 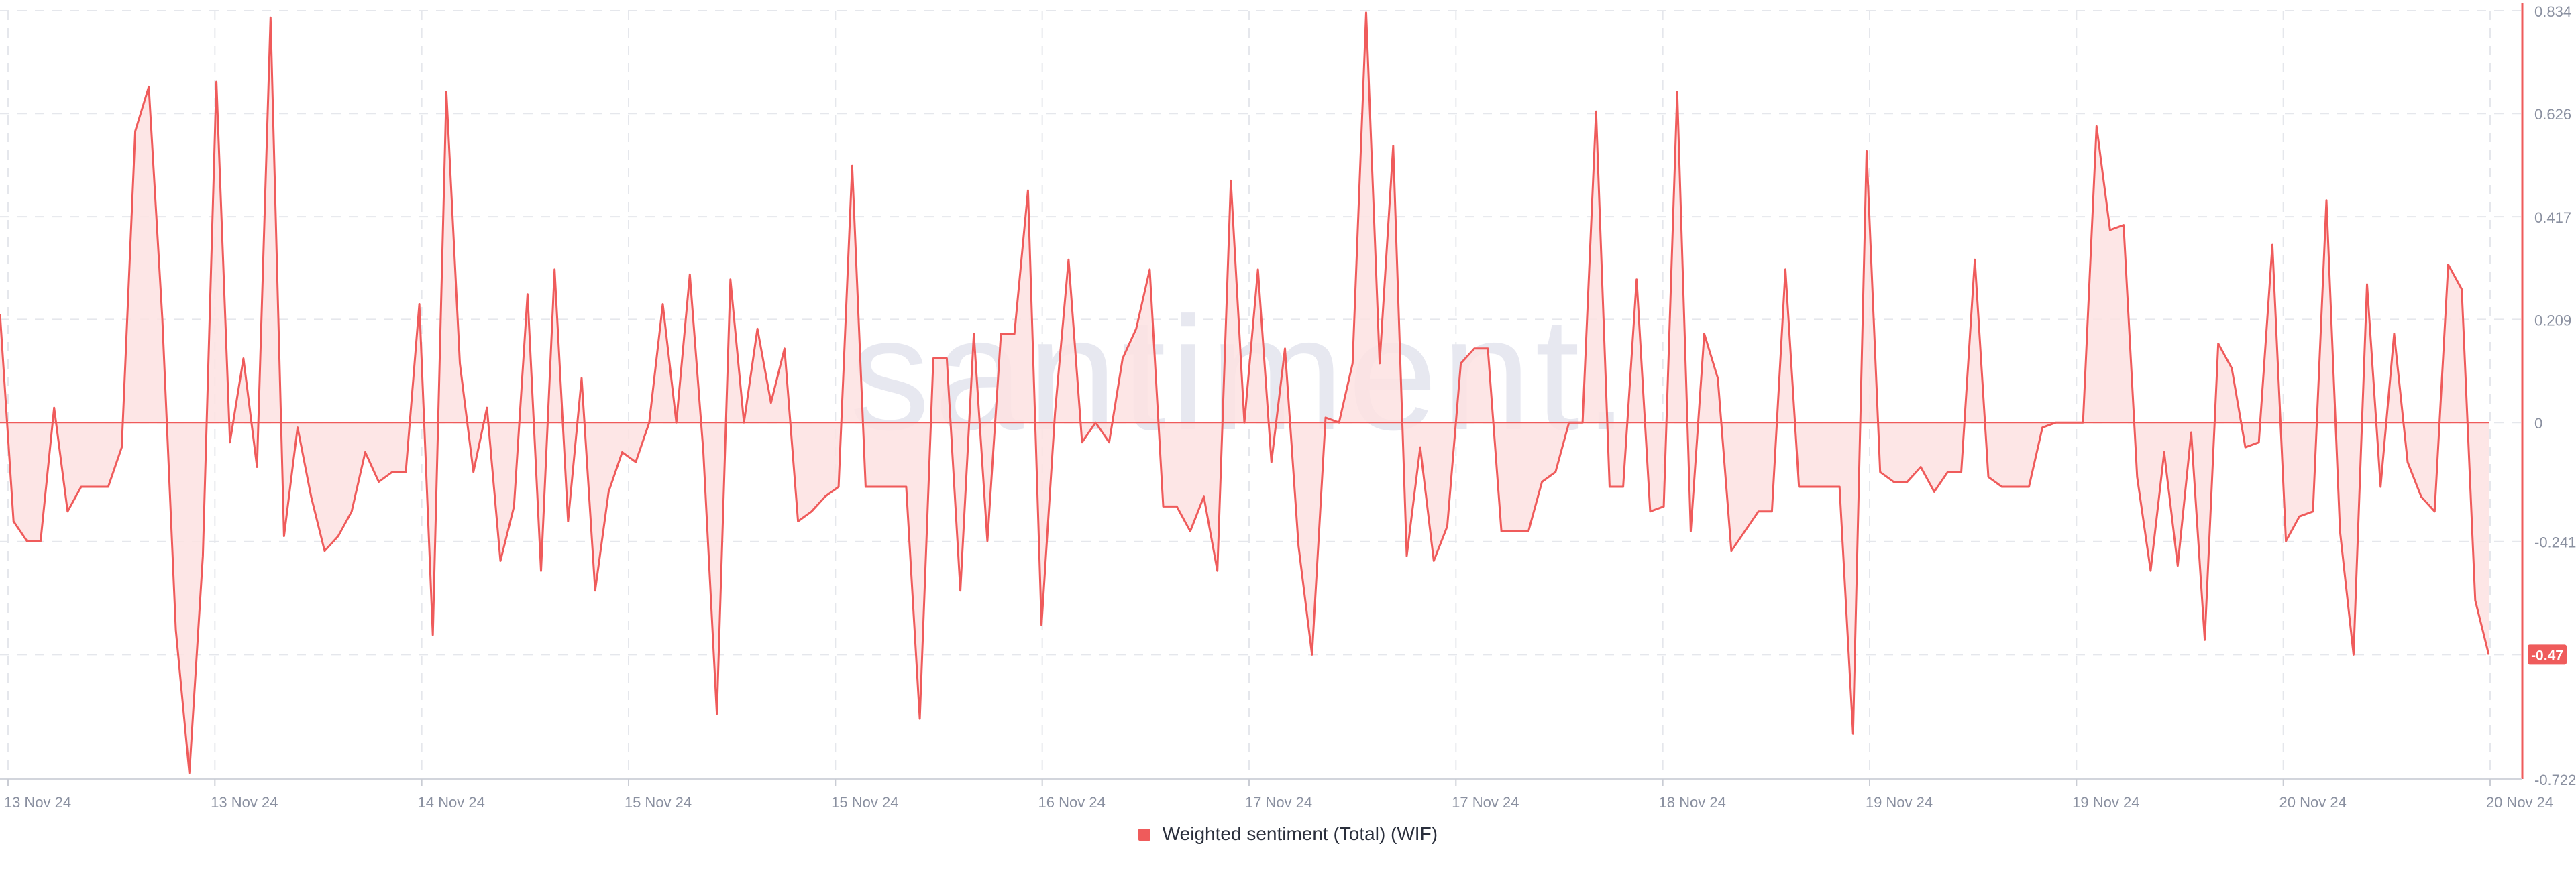 I want to click on x-tick-label: 18 Nov 24, so click(x=1692, y=802).